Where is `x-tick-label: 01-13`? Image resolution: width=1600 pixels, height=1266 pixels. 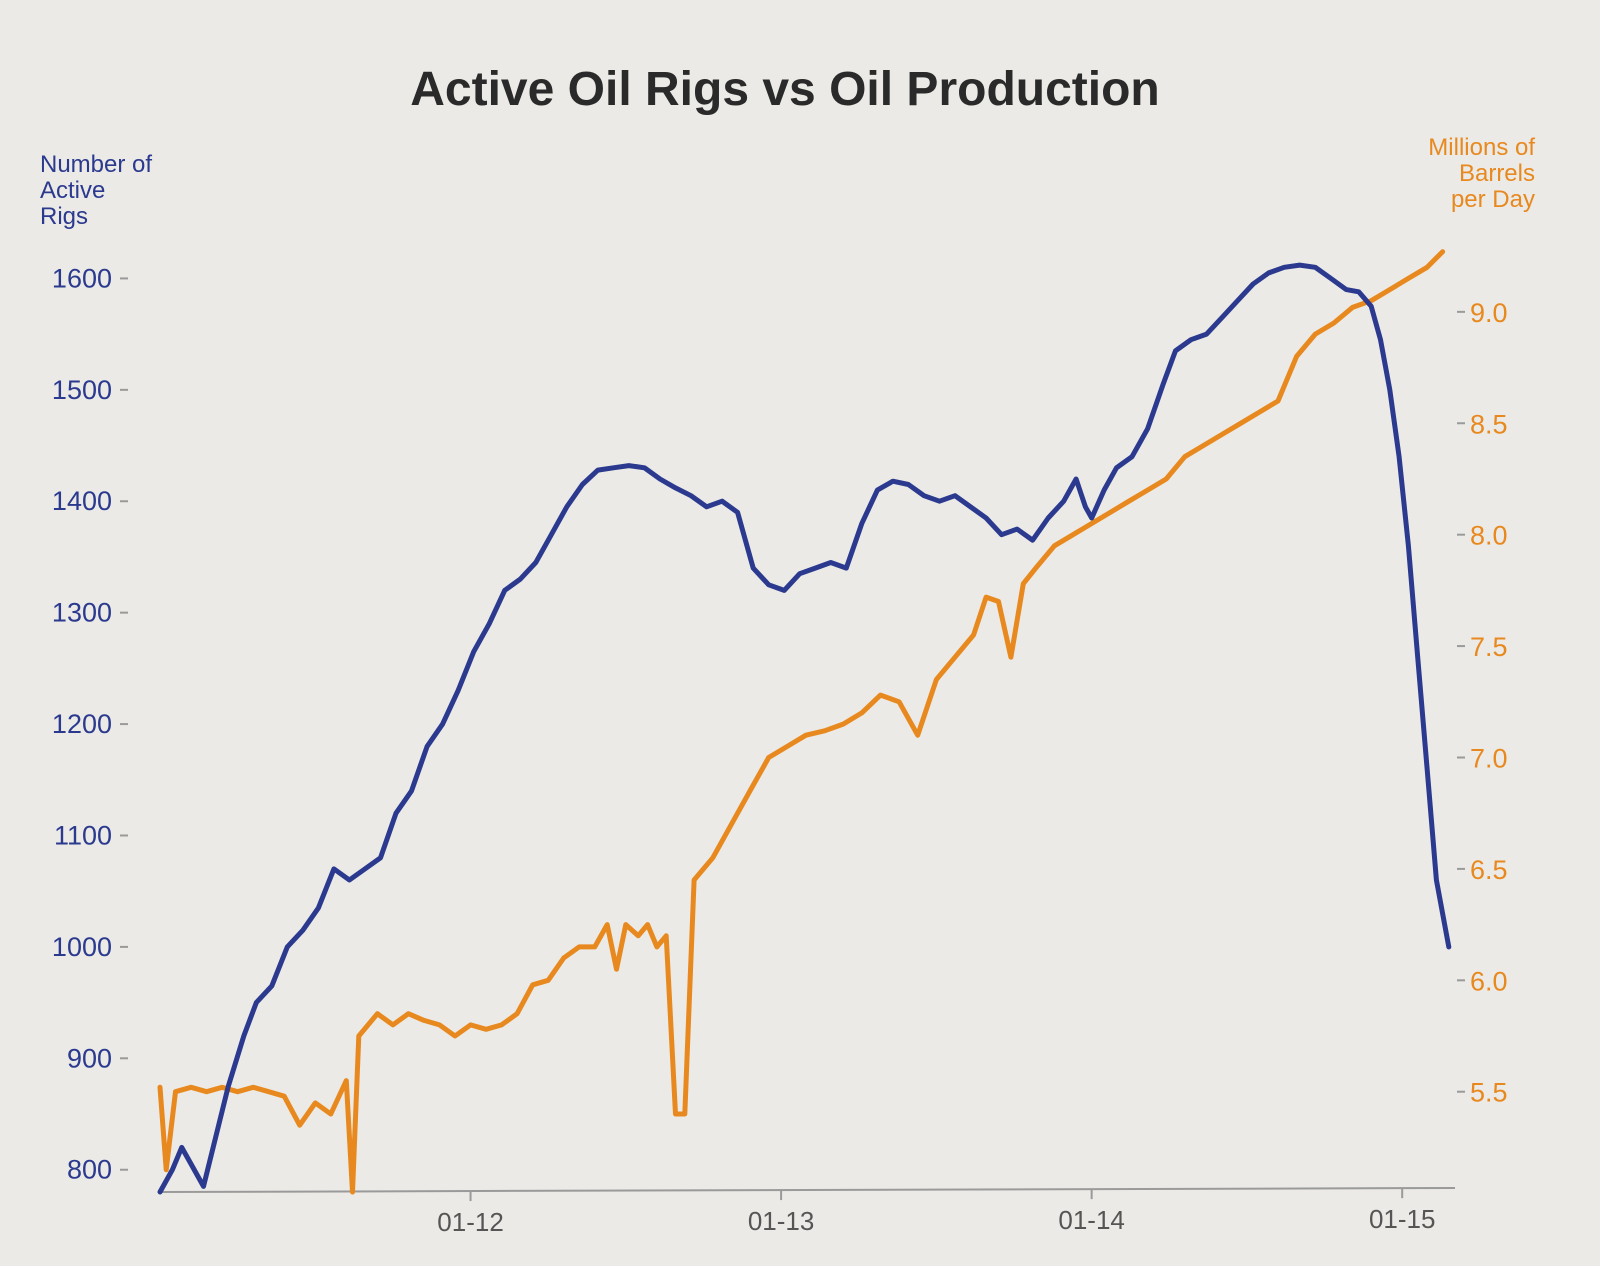
x-tick-label: 01-13 is located at coordinates (781, 1221).